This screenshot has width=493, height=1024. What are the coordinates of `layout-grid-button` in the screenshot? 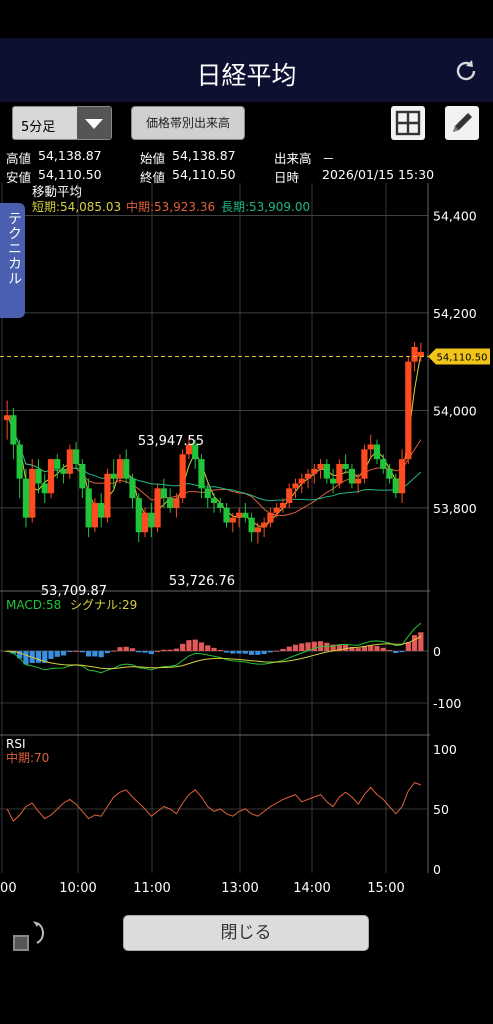 It's located at (408, 123).